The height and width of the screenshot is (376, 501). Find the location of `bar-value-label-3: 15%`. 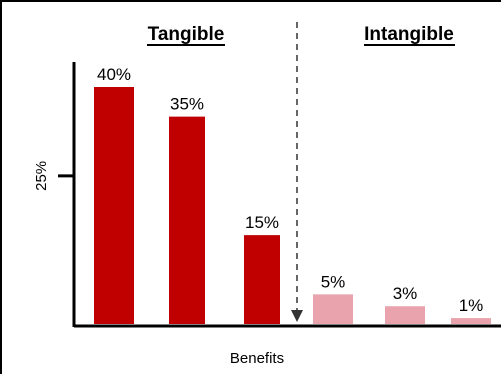

bar-value-label-3: 15% is located at coordinates (262, 222).